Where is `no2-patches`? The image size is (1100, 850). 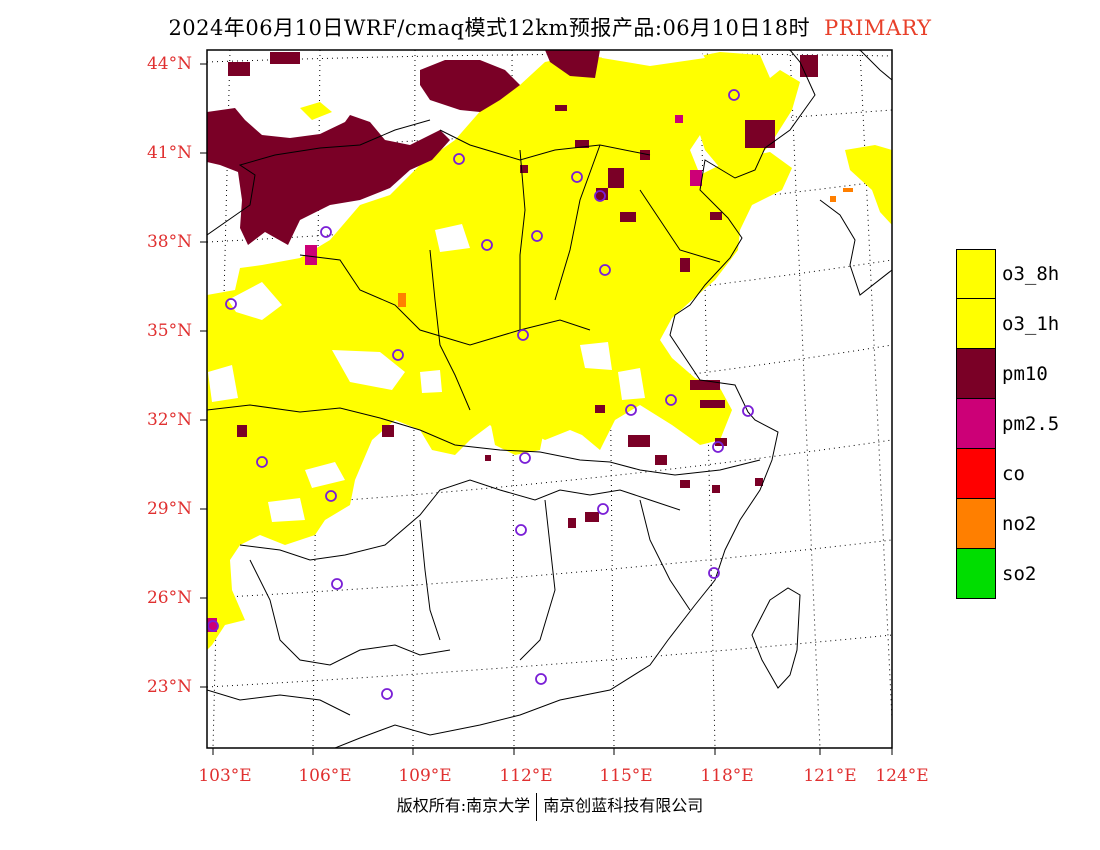 no2-patches is located at coordinates (625, 247).